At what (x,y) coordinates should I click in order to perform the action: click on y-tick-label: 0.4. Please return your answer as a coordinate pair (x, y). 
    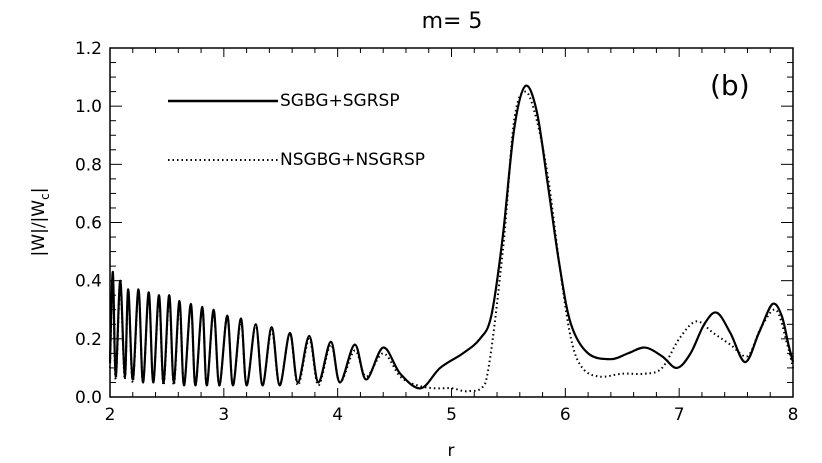
    Looking at the image, I should click on (88, 282).